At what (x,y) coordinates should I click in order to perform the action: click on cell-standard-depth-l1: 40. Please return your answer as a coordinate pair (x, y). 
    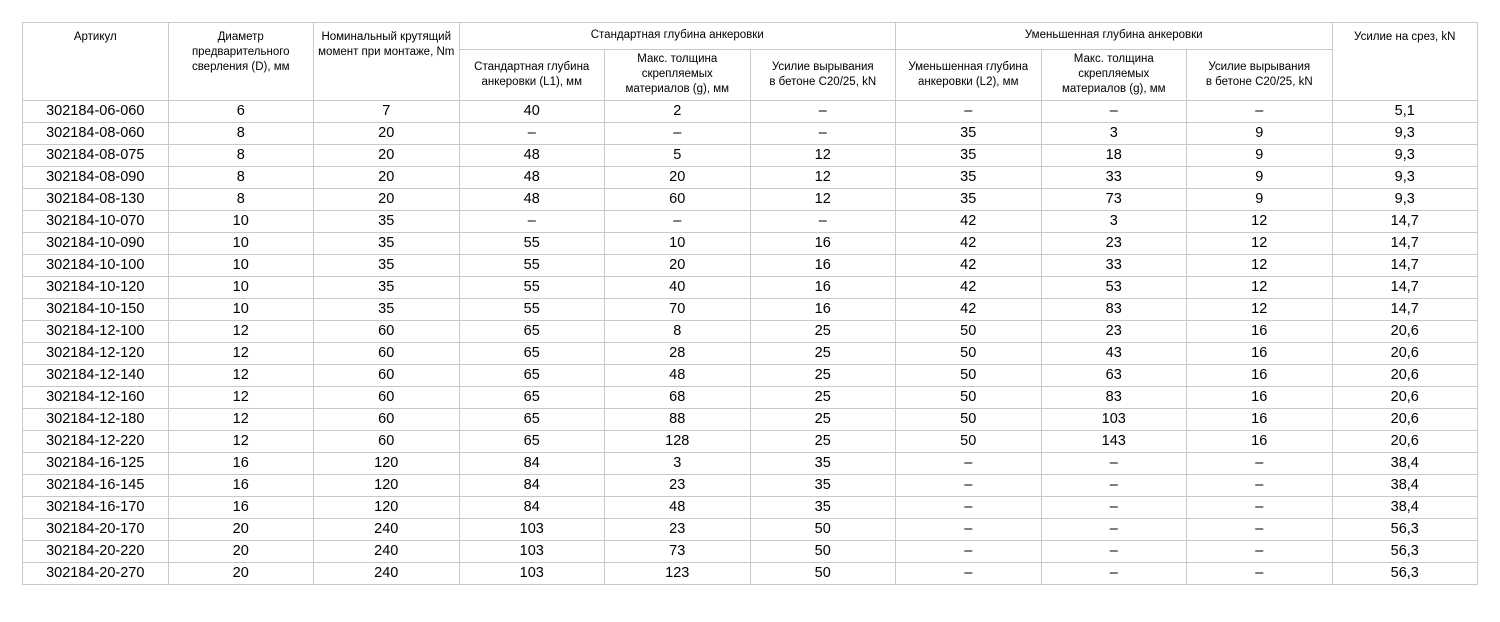
    Looking at the image, I should click on (531, 111).